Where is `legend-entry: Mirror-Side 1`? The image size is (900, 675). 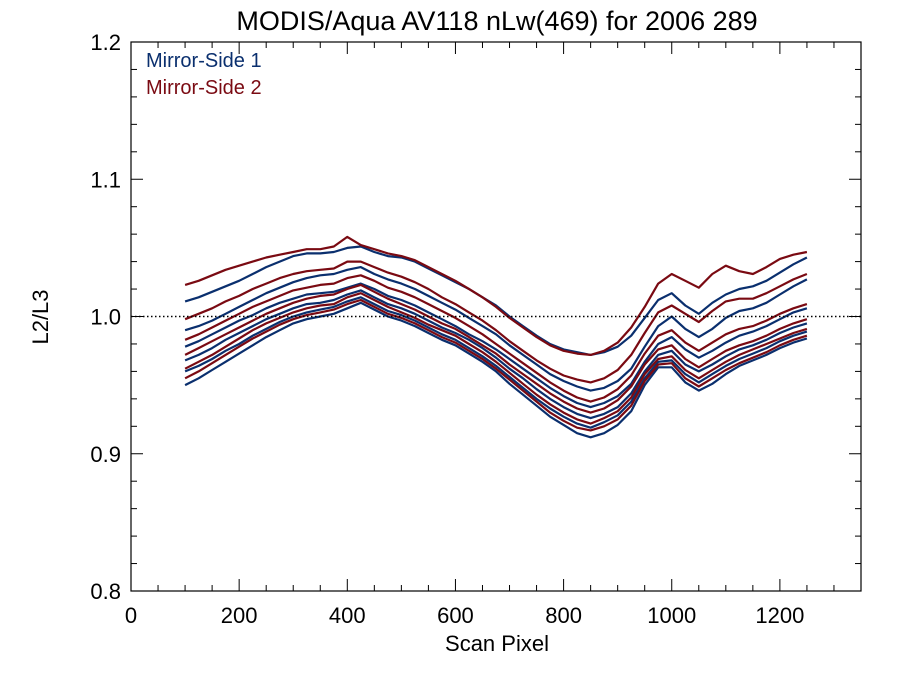
legend-entry: Mirror-Side 1 is located at coordinates (204, 61).